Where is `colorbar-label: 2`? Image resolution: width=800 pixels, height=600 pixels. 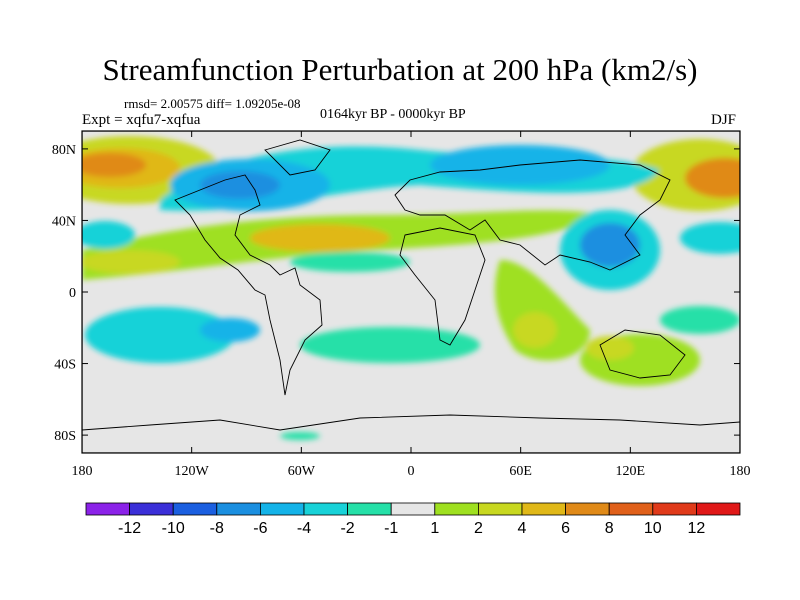
colorbar-label: 2 is located at coordinates (478, 528).